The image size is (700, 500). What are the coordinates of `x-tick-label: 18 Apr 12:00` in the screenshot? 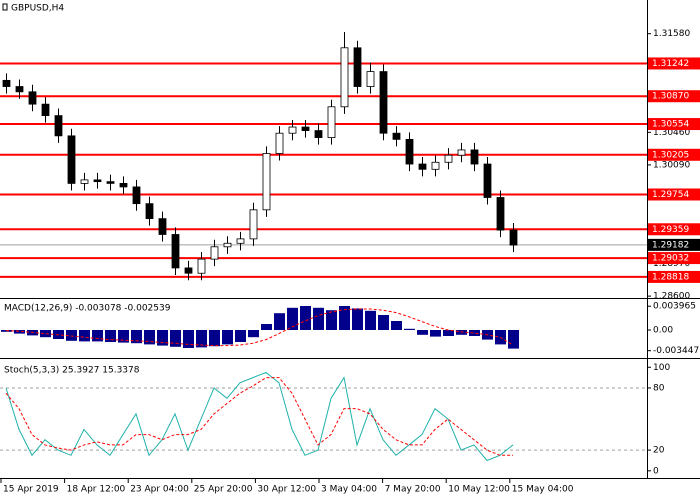 It's located at (96, 490).